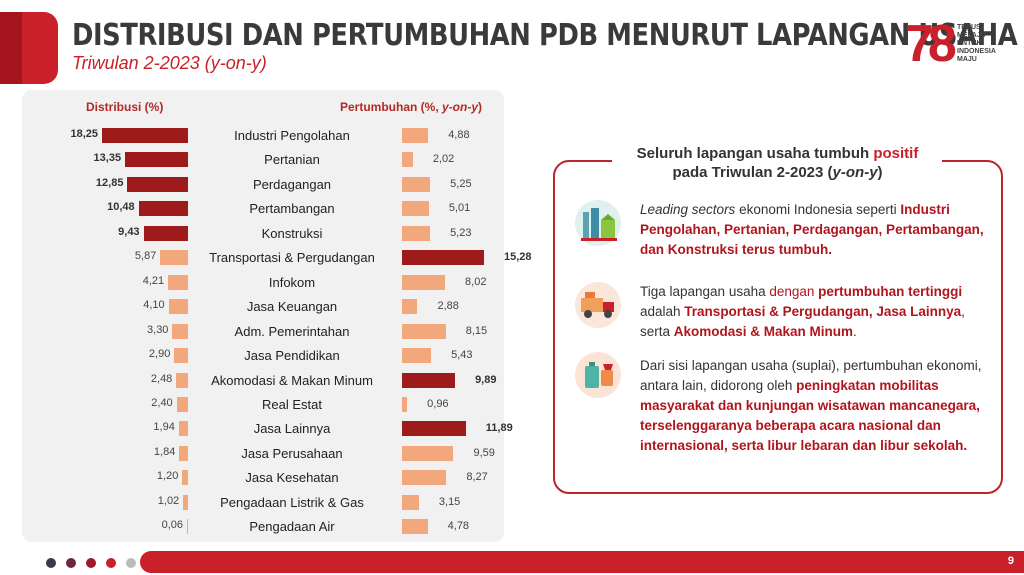  Describe the element at coordinates (461, 232) in the screenshot. I see `growth-value: 5,23` at that location.